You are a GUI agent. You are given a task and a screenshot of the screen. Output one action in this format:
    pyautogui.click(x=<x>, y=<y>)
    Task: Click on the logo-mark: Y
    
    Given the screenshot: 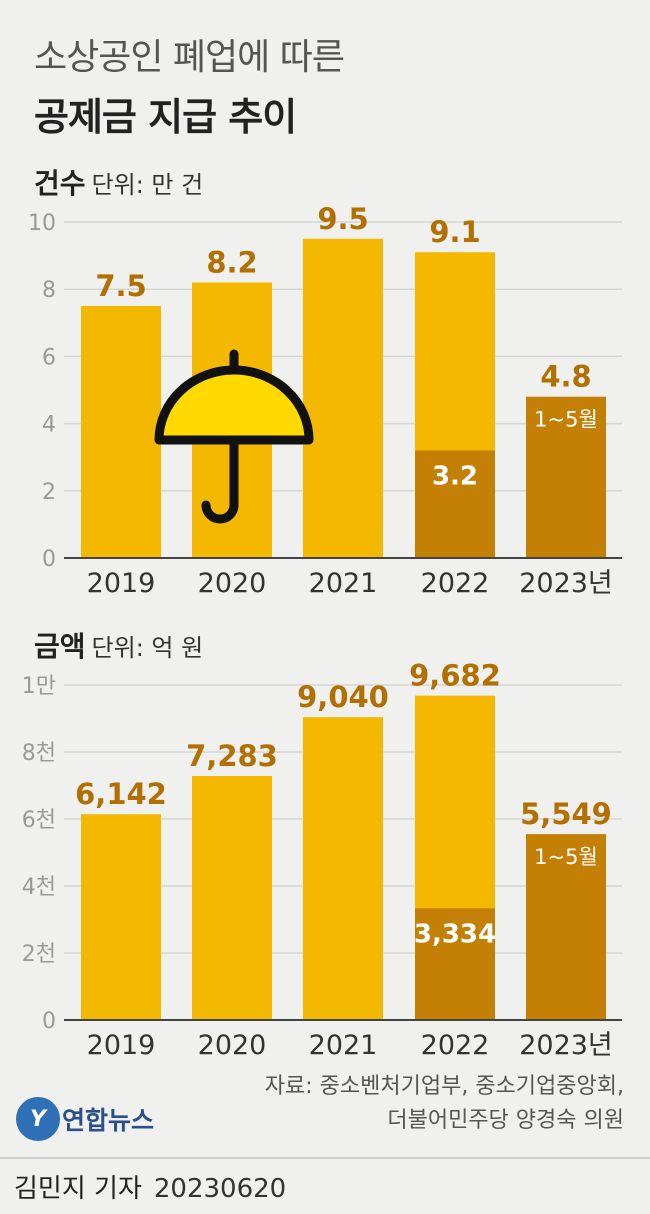 What is the action you would take?
    pyautogui.click(x=38, y=1119)
    